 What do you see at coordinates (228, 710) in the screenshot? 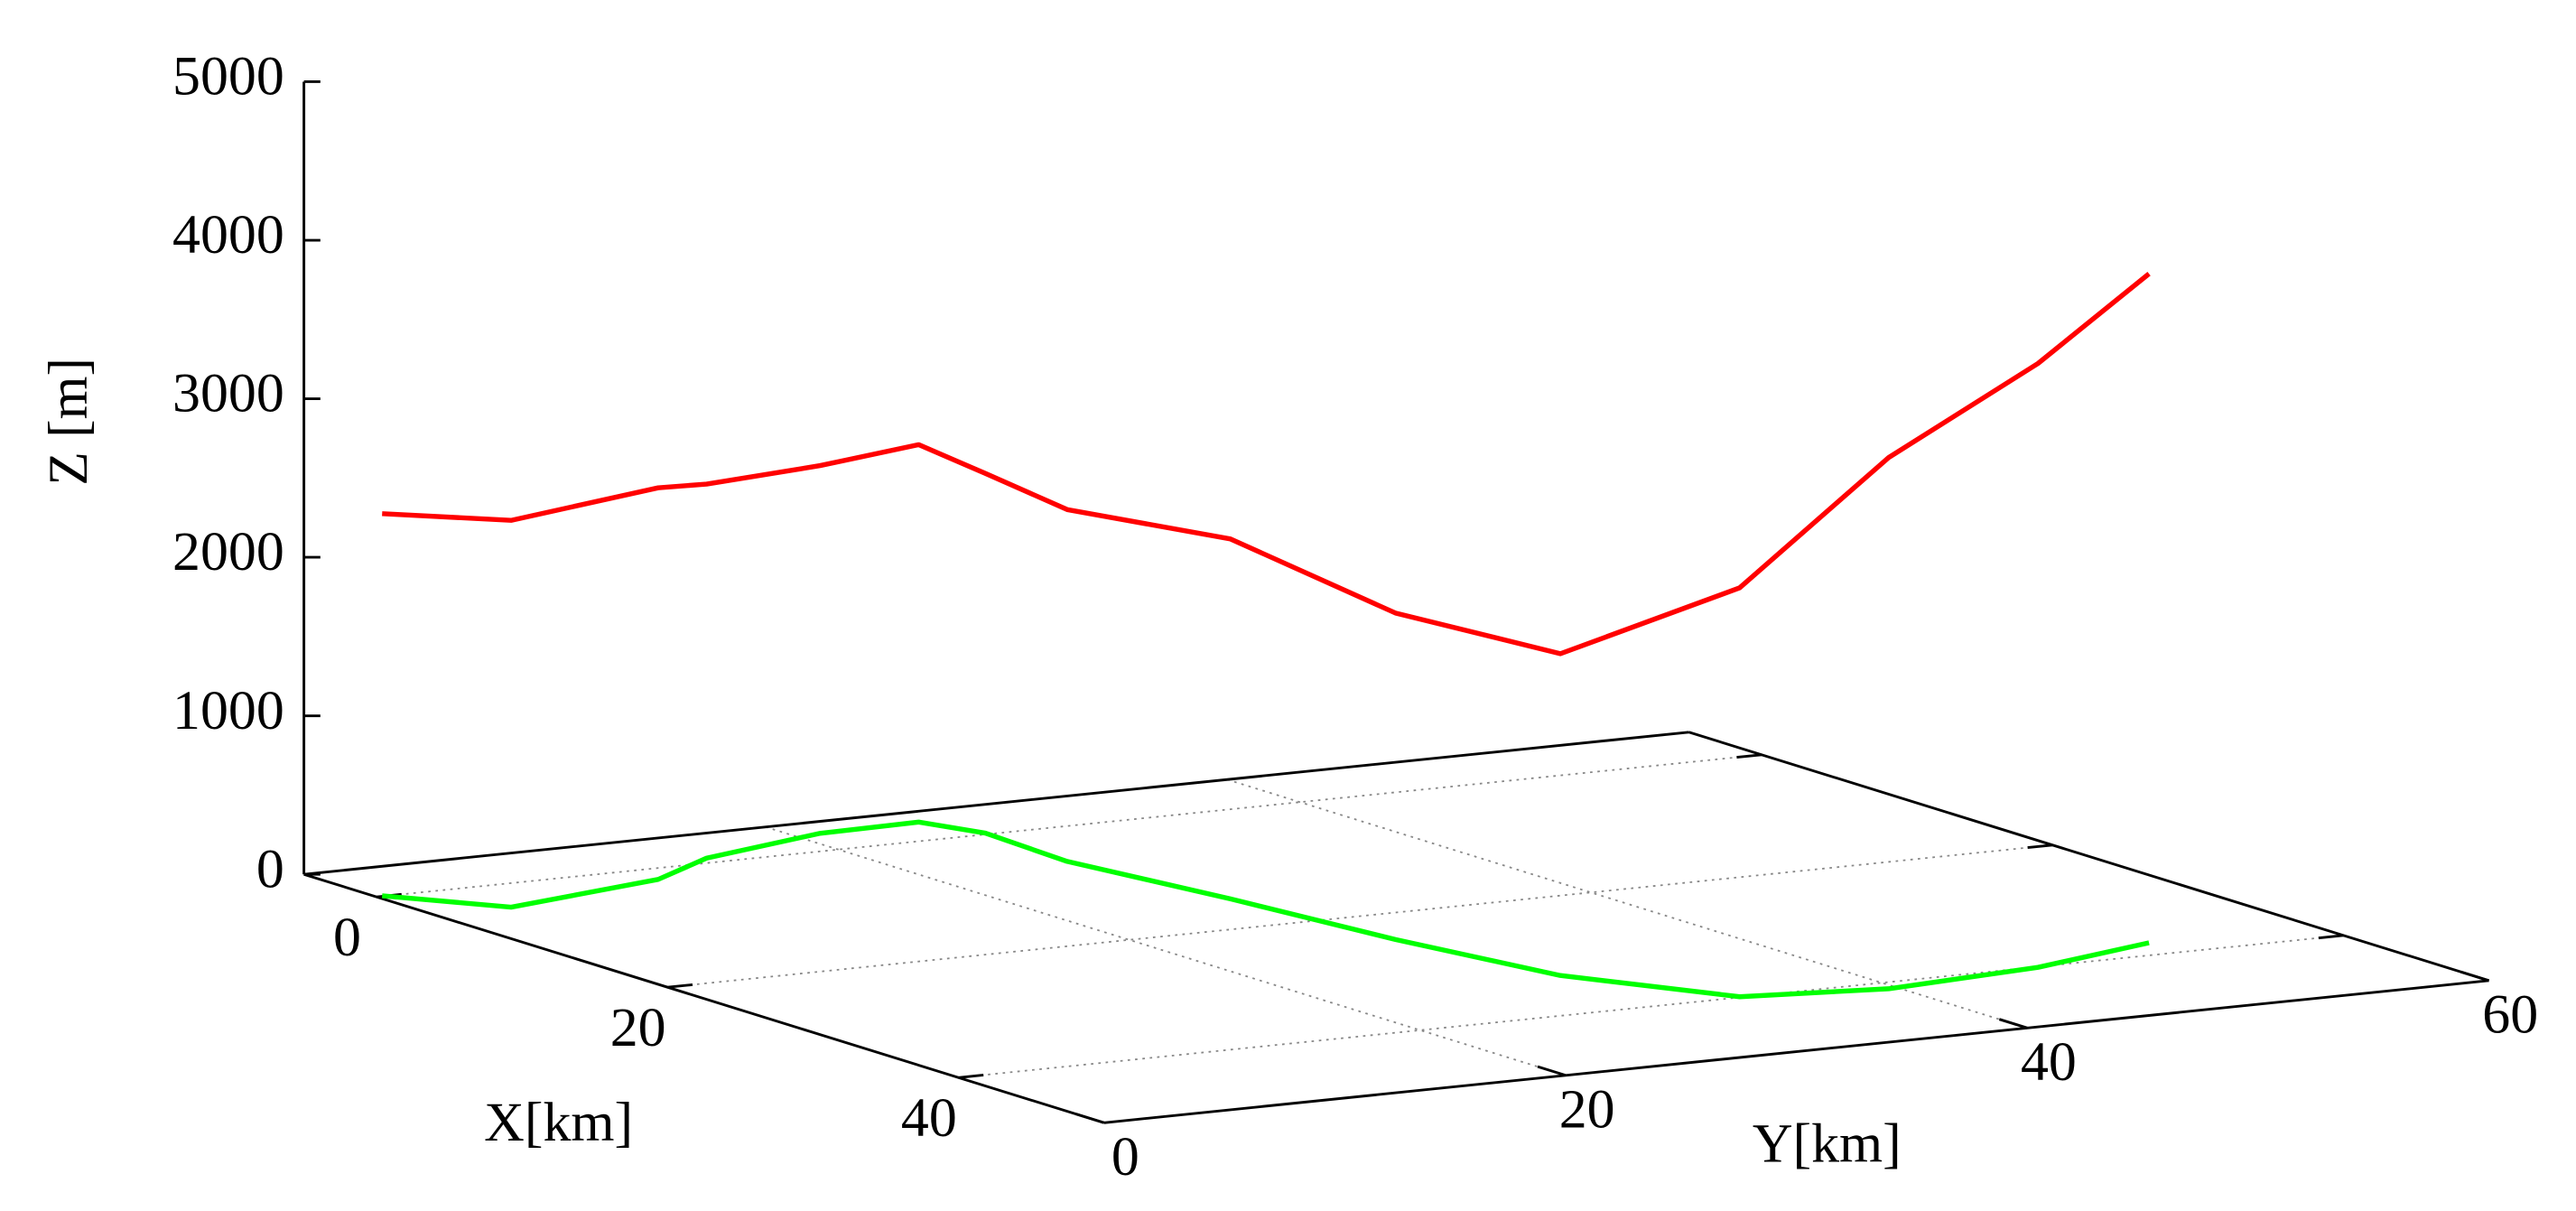
I see `z-tick-label: 1000` at bounding box center [228, 710].